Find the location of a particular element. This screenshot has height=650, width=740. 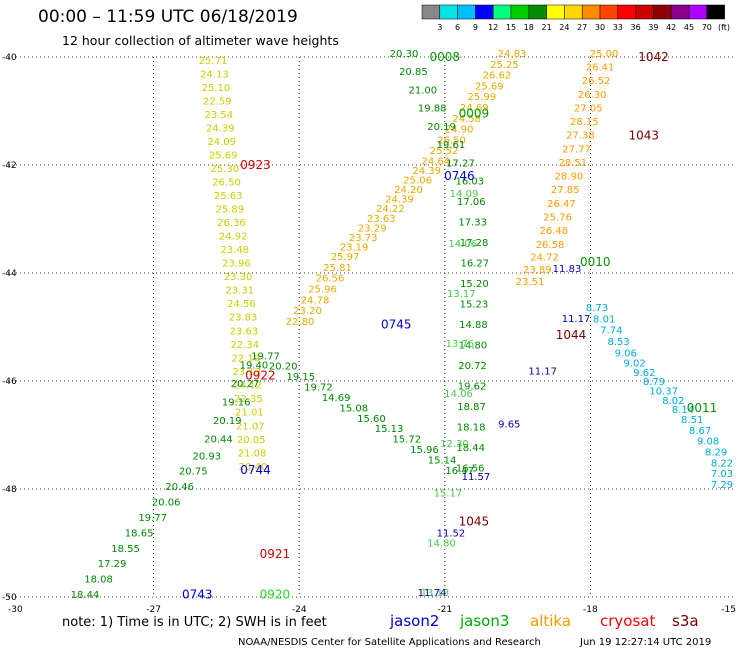

swh-value: 19.72 is located at coordinates (318, 388).